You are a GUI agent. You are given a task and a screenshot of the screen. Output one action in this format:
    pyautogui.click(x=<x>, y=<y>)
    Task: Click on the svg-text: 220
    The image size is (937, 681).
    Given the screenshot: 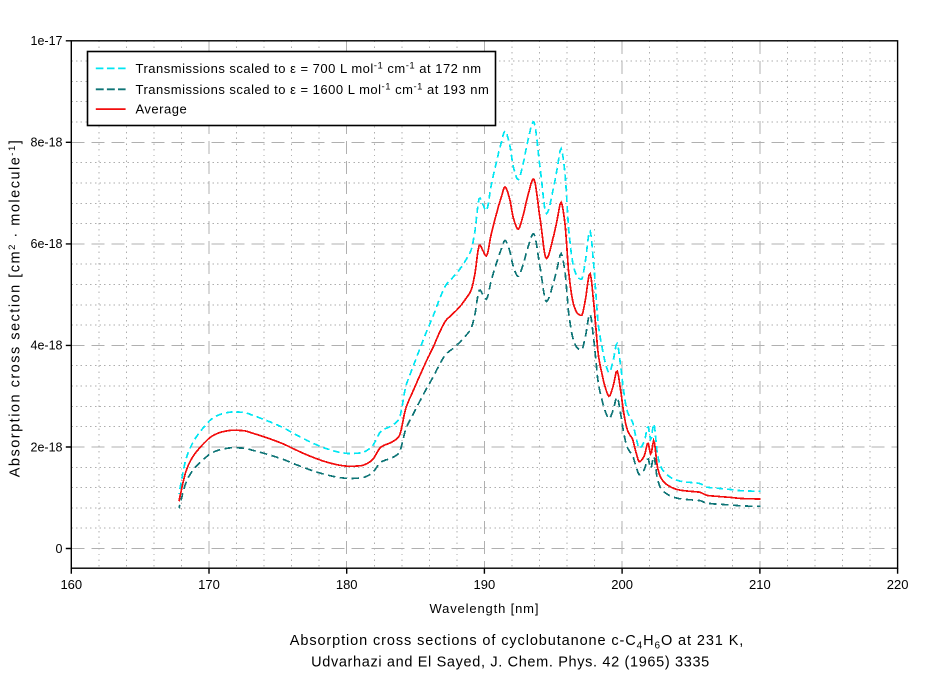 What is the action you would take?
    pyautogui.click(x=898, y=584)
    